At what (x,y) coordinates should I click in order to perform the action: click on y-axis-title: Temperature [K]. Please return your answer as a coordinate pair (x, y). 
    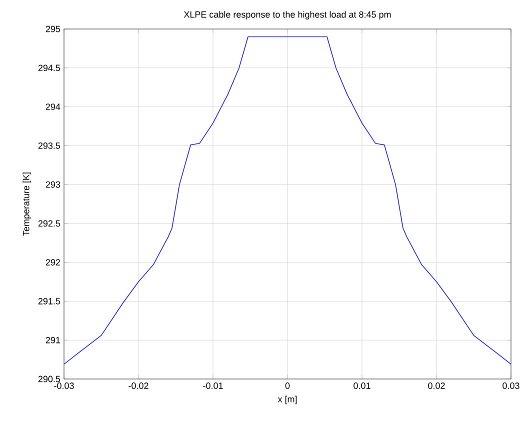
    Looking at the image, I should click on (27, 204).